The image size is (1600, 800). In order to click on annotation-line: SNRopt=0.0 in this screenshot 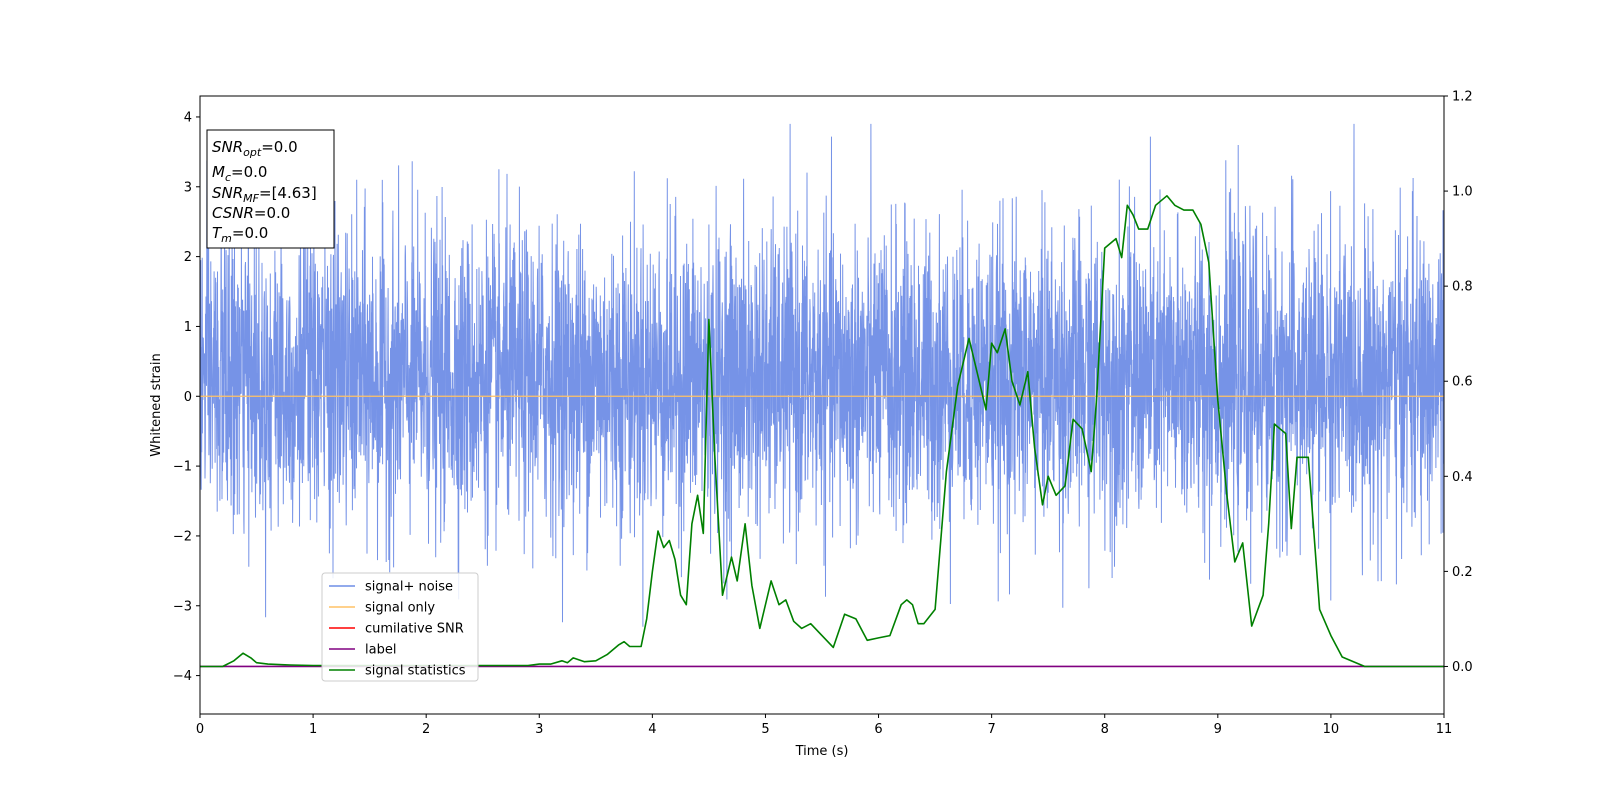, I will do `click(255, 148)`.